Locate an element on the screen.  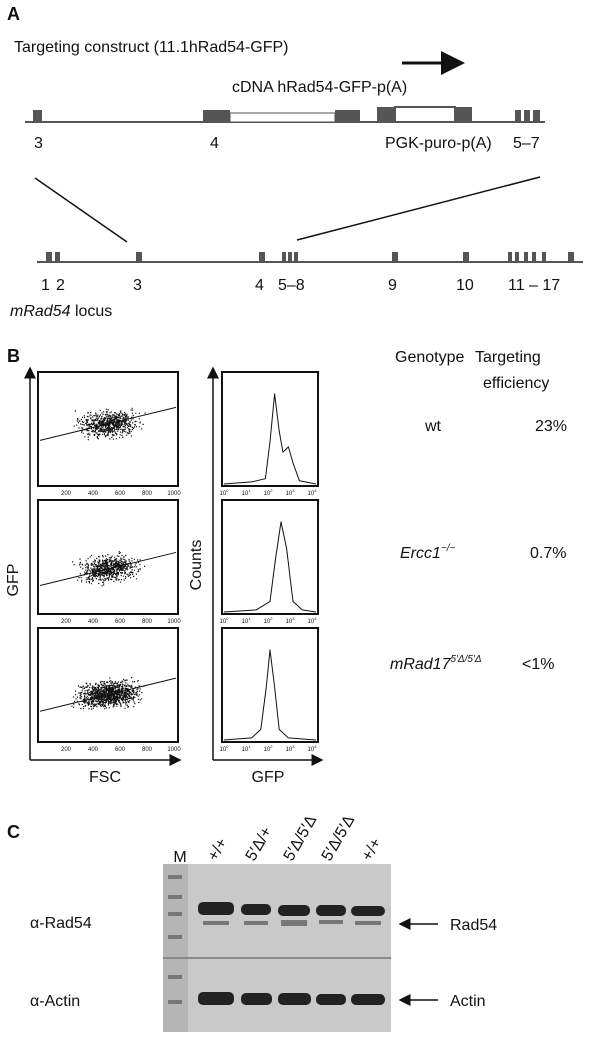
scatter-dots is located at coordinates (108, 693).